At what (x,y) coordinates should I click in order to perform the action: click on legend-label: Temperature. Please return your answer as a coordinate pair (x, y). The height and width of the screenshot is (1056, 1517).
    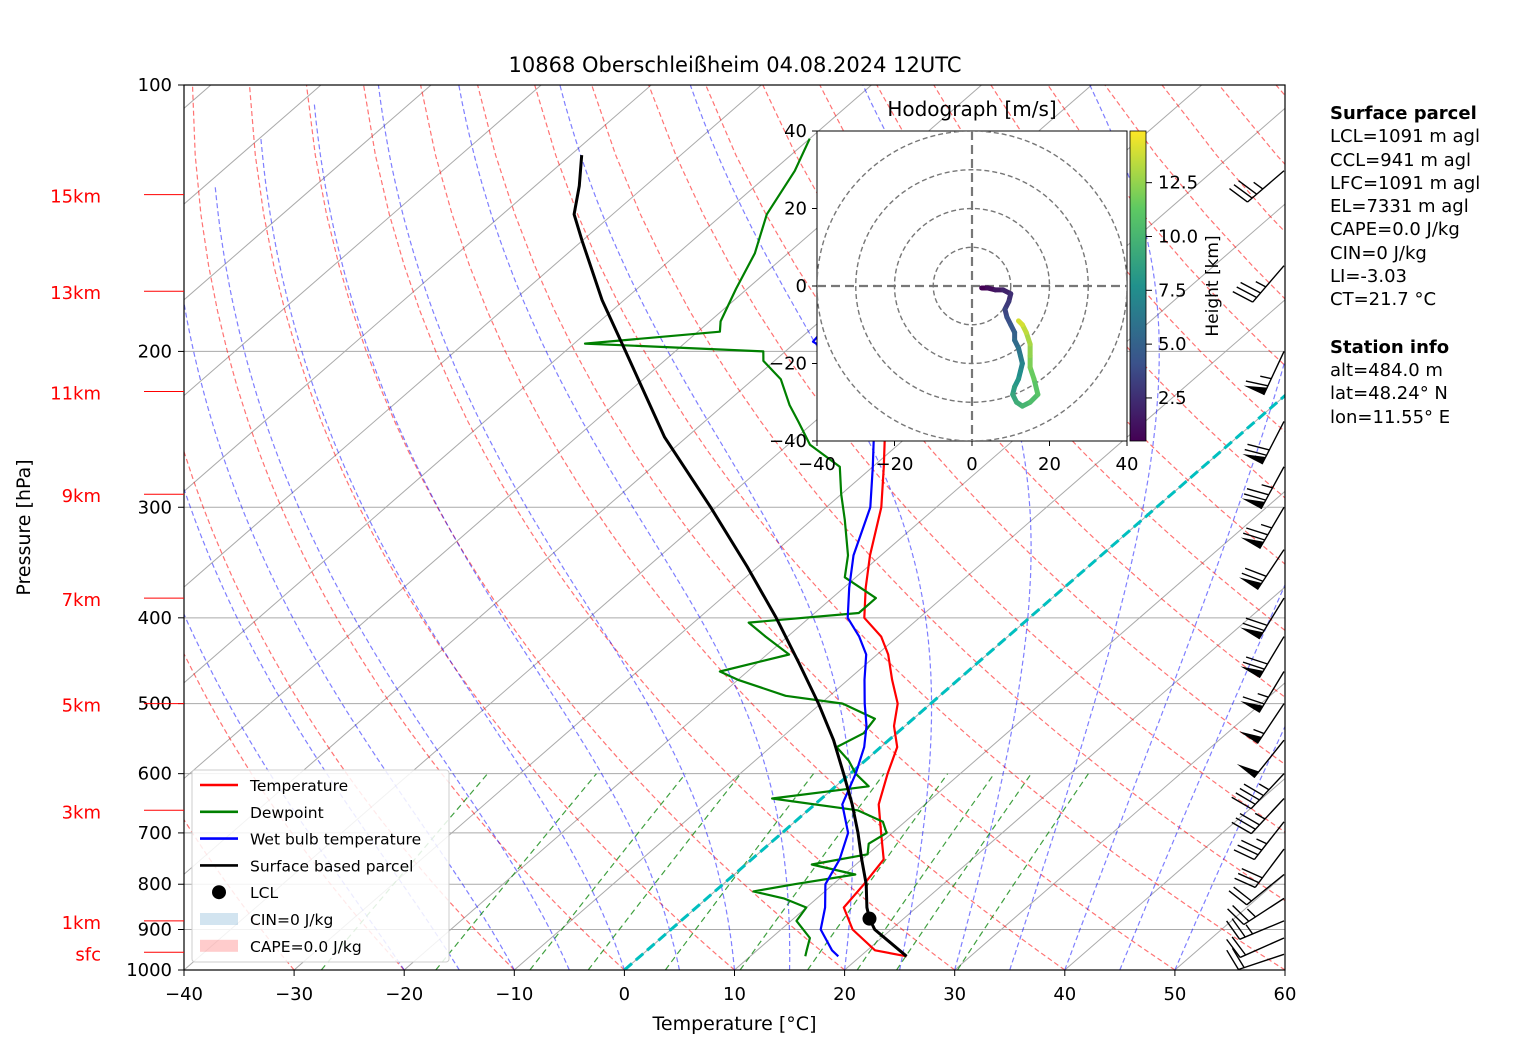
    Looking at the image, I should click on (298, 786).